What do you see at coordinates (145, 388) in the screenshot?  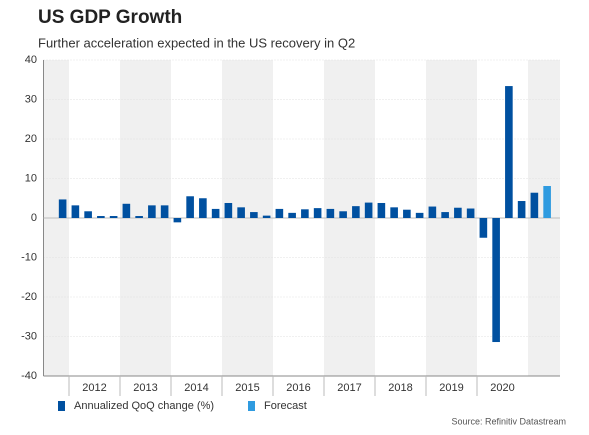 I see `x-tick-label: 2013` at bounding box center [145, 388].